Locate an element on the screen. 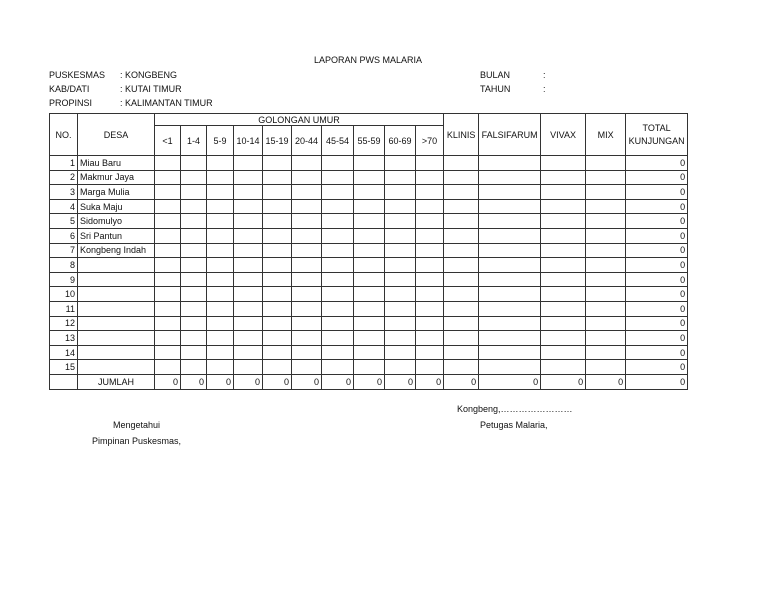 Image resolution: width=768 pixels, height=594 pixels. header-no: NO. is located at coordinates (63, 134).